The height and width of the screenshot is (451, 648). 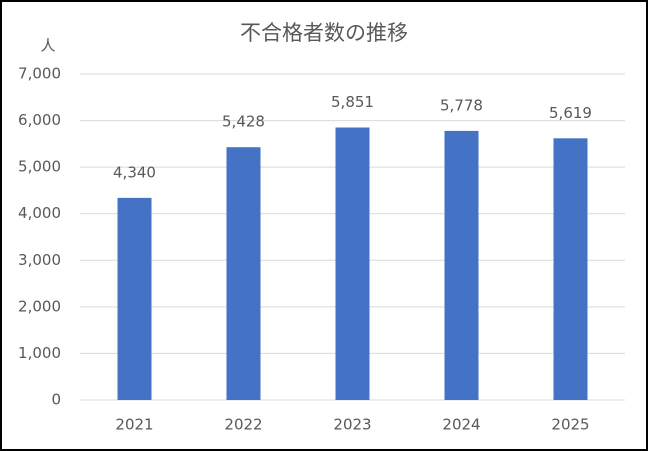 I want to click on x-tick-label: 2021, so click(x=134, y=425).